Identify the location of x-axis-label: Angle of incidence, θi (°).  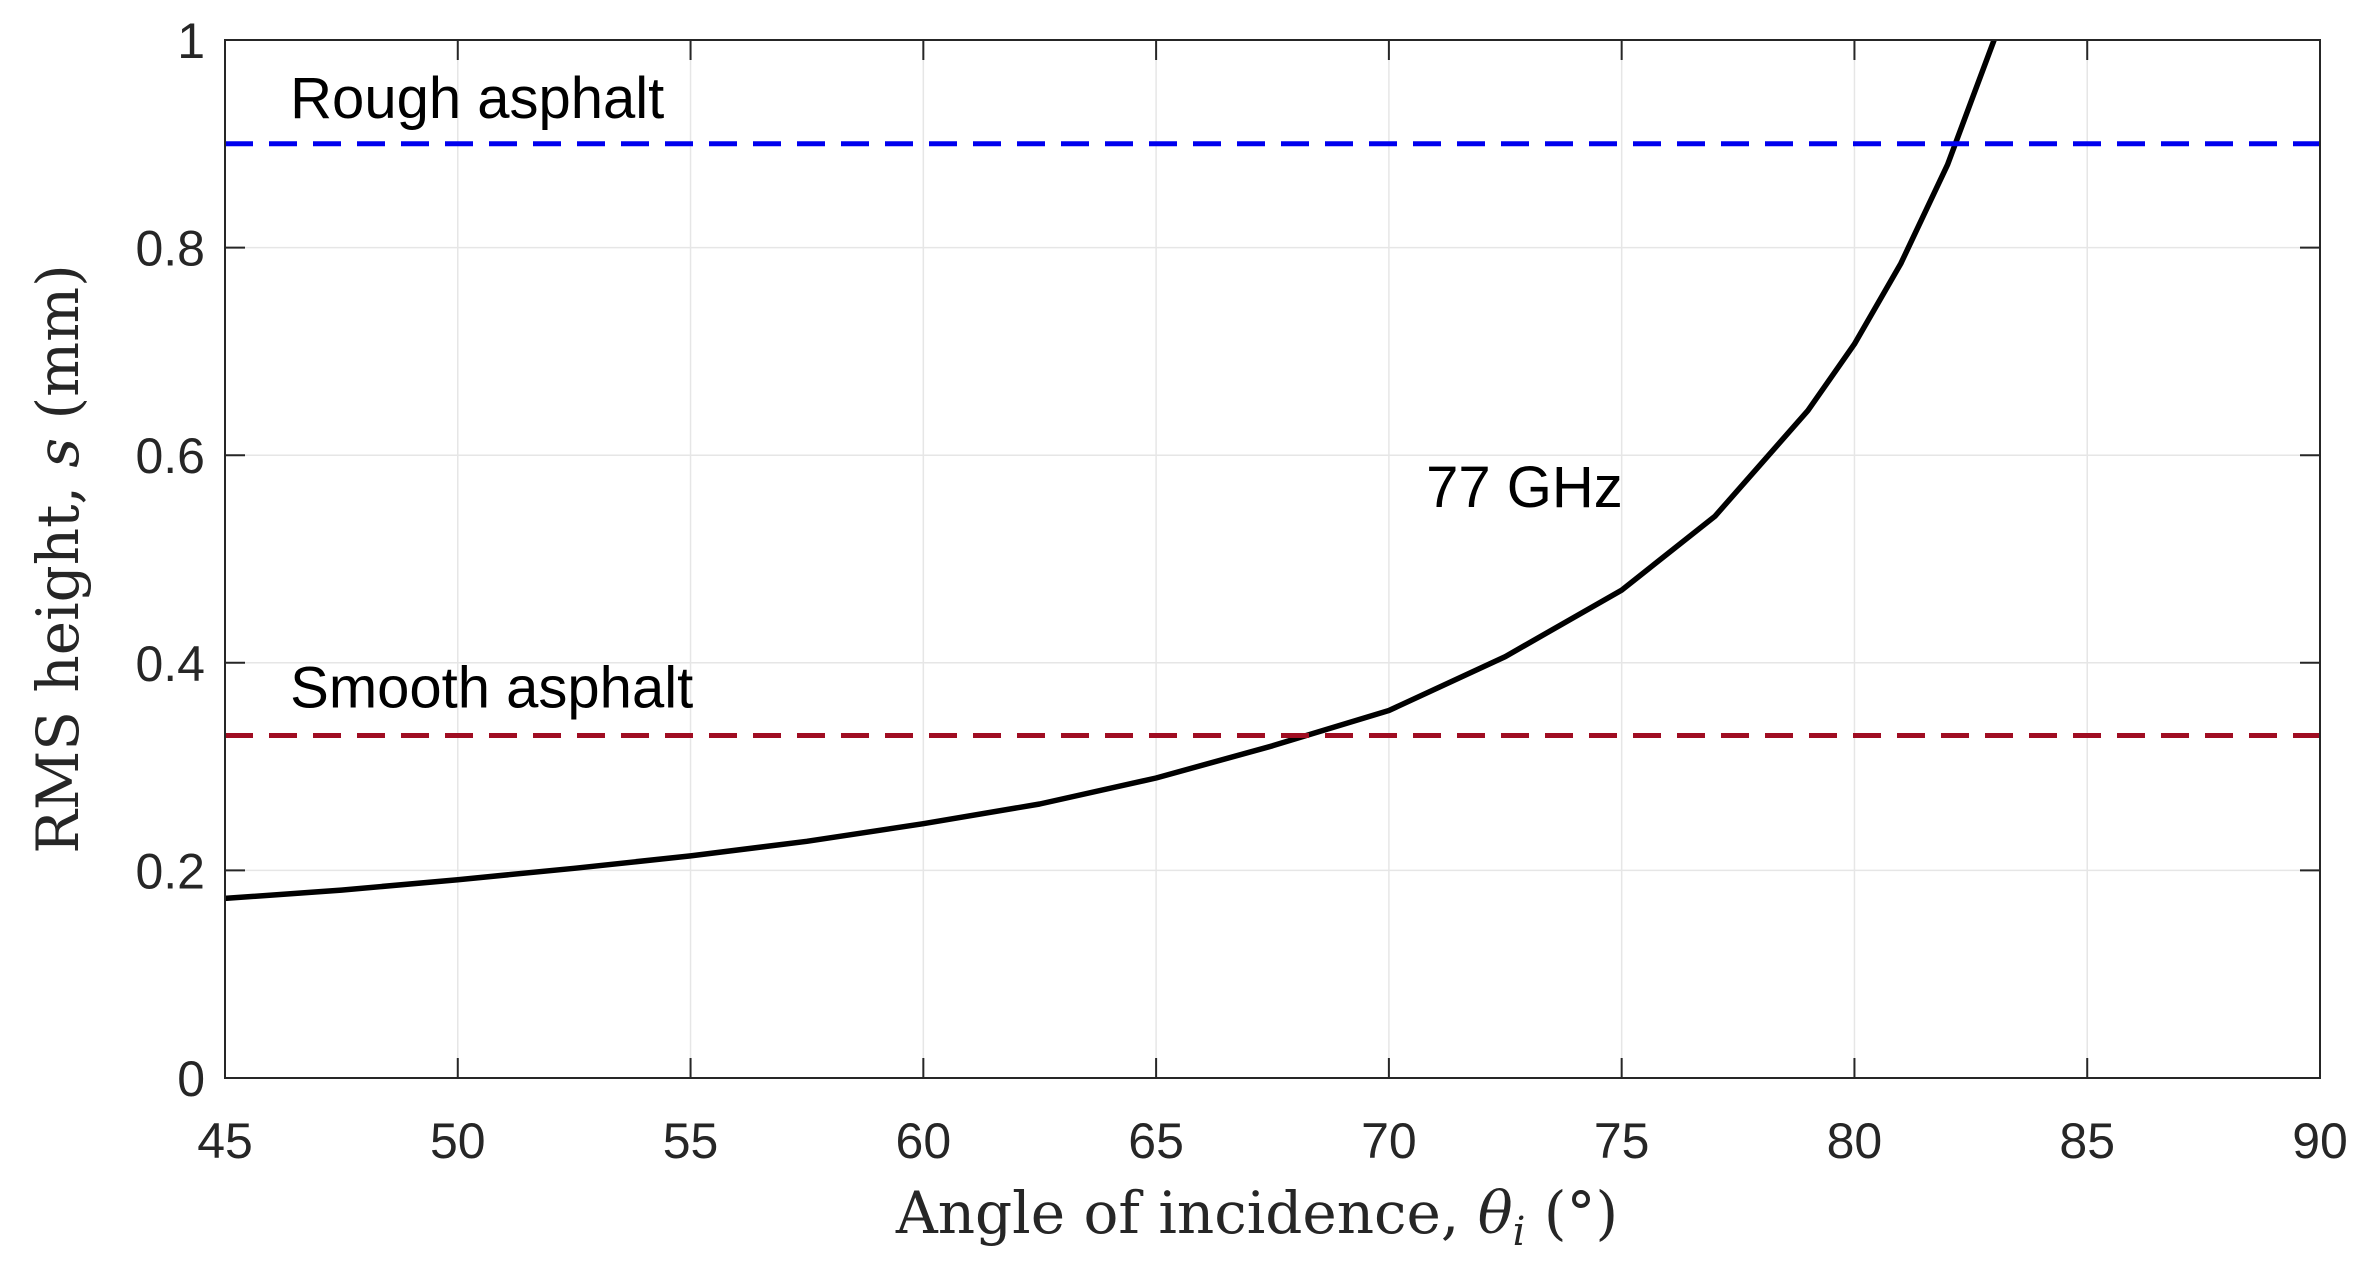
(1256, 1217).